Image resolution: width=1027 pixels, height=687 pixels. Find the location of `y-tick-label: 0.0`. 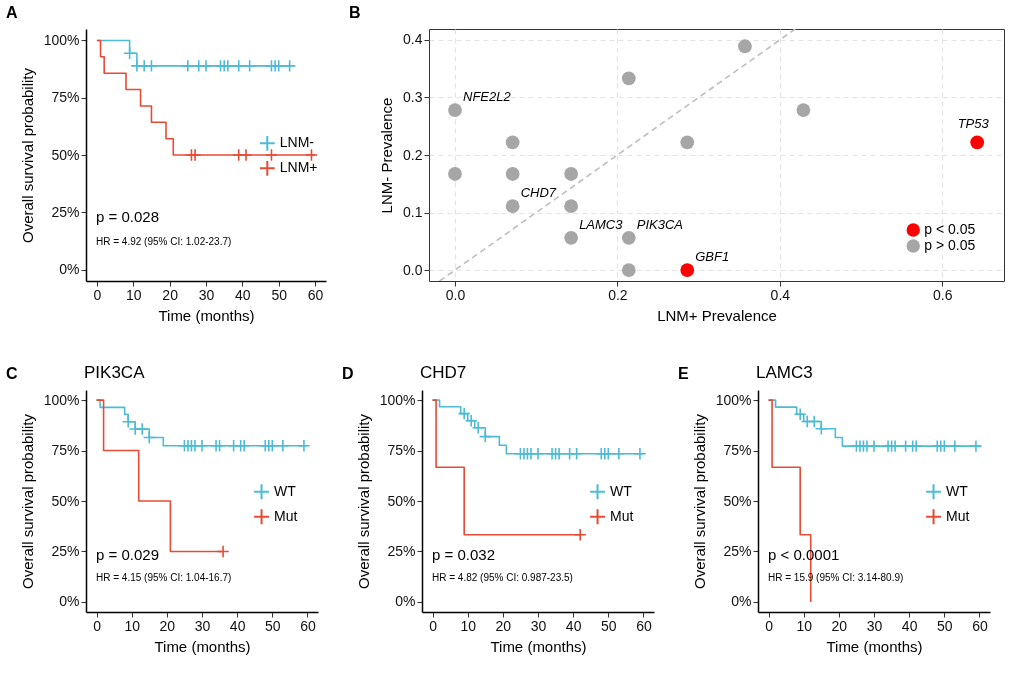

y-tick-label: 0.0 is located at coordinates (413, 269).